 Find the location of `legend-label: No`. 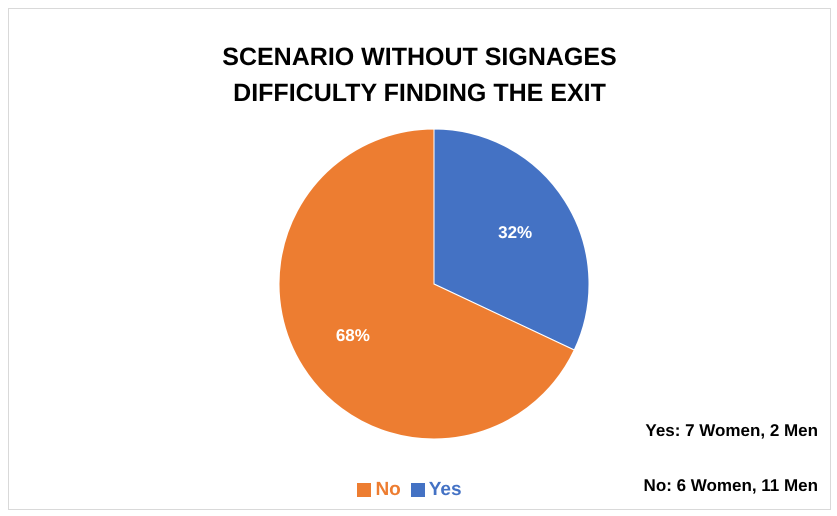

legend-label: No is located at coordinates (388, 489).